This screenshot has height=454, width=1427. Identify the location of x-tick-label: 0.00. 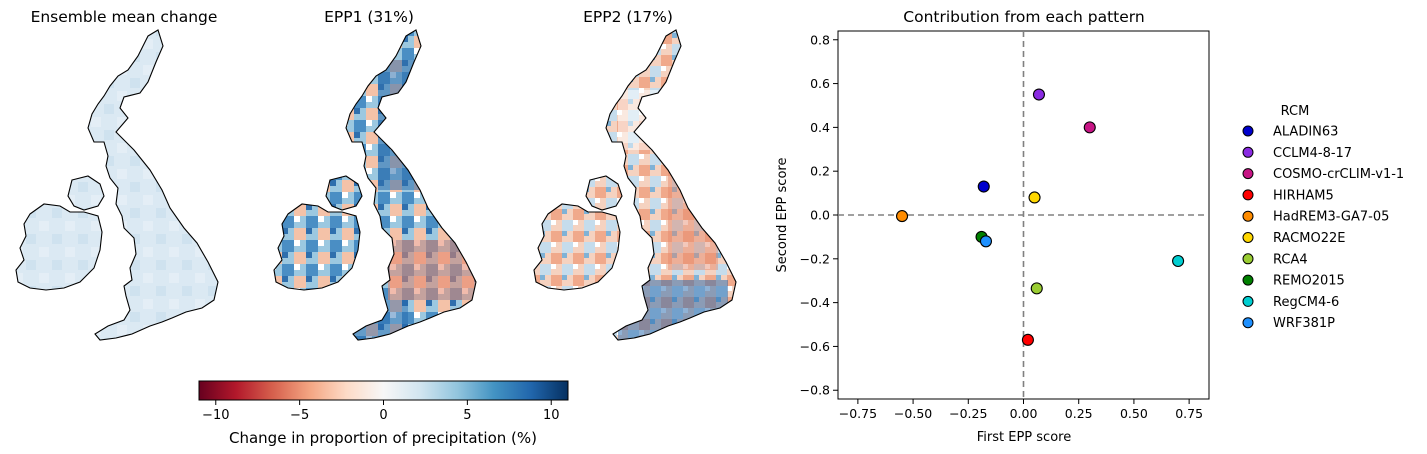
(1024, 413).